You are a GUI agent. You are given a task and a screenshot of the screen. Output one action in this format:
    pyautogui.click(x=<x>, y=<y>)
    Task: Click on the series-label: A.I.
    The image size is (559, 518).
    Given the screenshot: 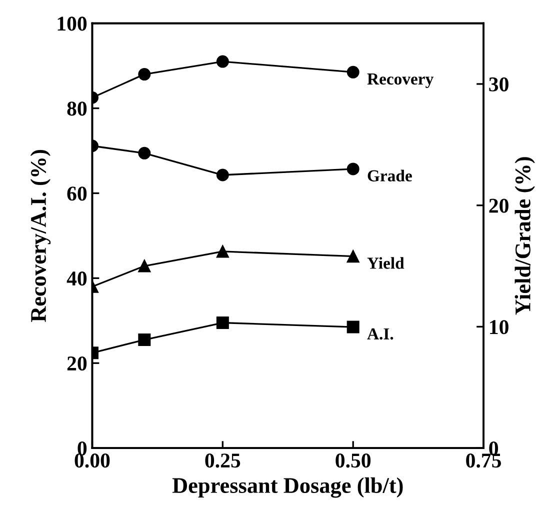 What is the action you would take?
    pyautogui.click(x=380, y=334)
    